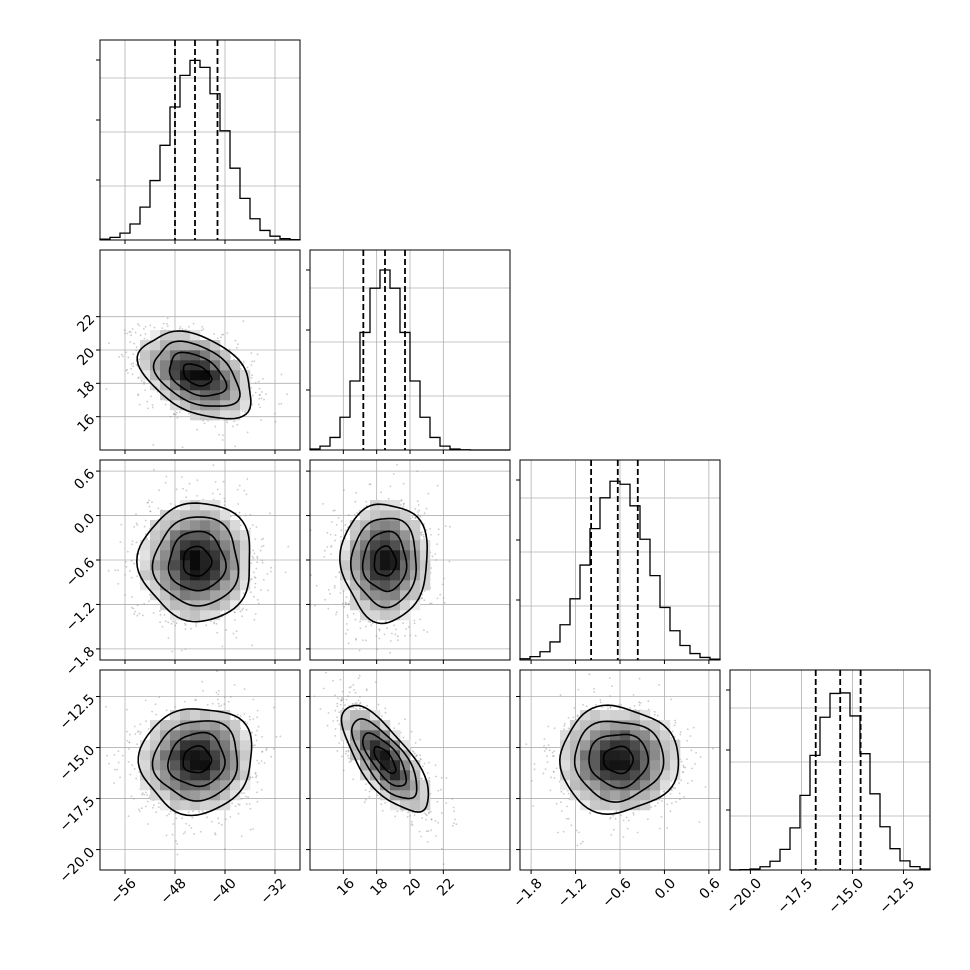  I want to click on y-axis-1: 16 18 20 22, so click(87, 374).